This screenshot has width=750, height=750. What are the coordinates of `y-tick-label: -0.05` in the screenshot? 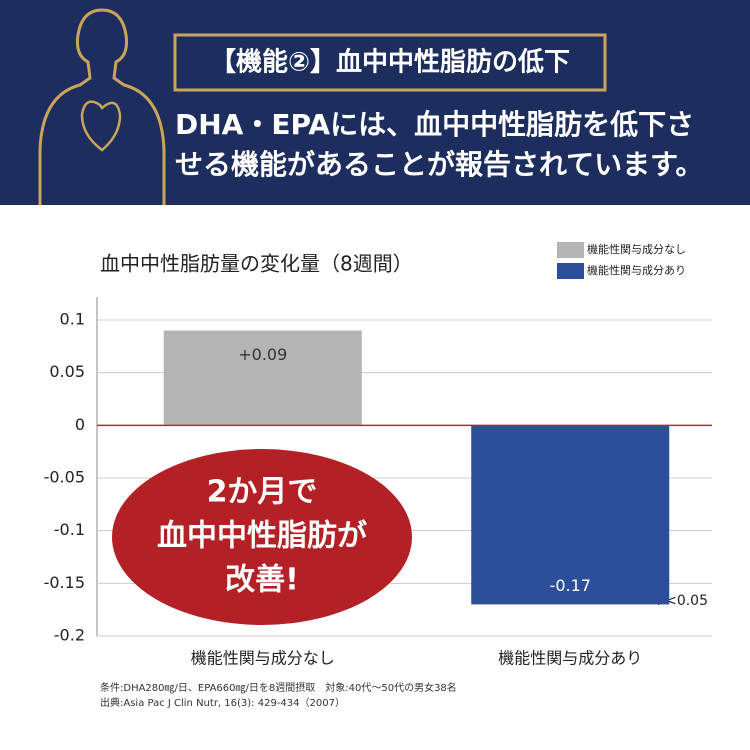 It's located at (64, 477).